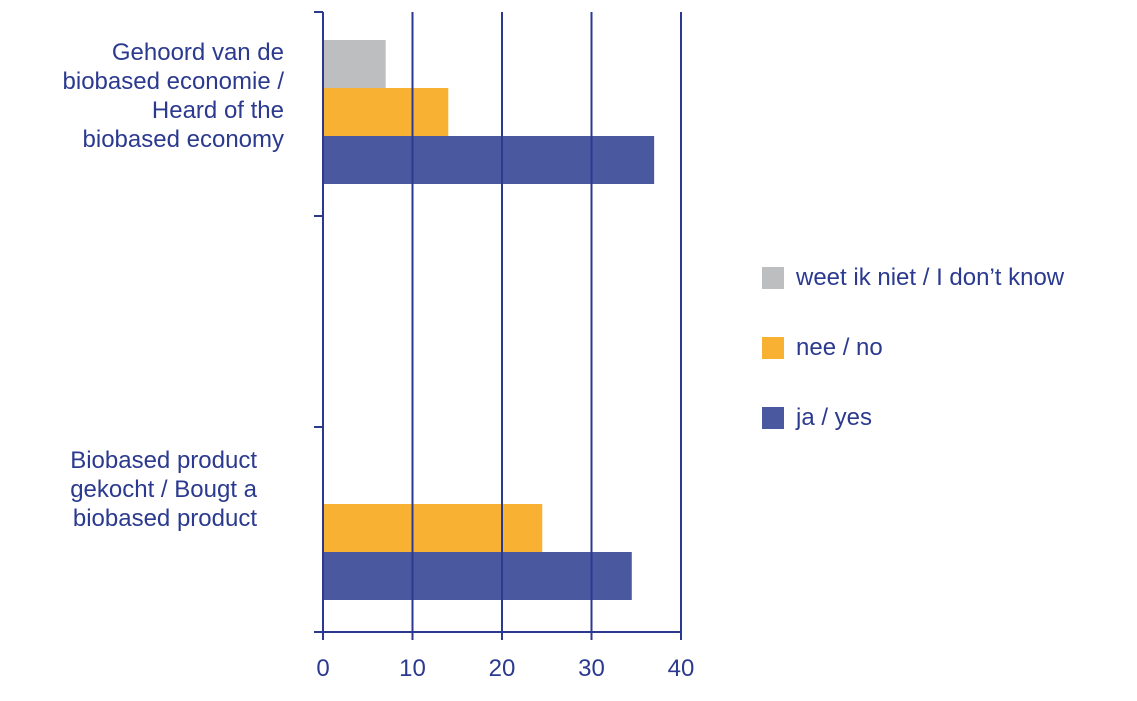 Image resolution: width=1137 pixels, height=701 pixels. I want to click on x-tick-label-10: 10, so click(412, 668).